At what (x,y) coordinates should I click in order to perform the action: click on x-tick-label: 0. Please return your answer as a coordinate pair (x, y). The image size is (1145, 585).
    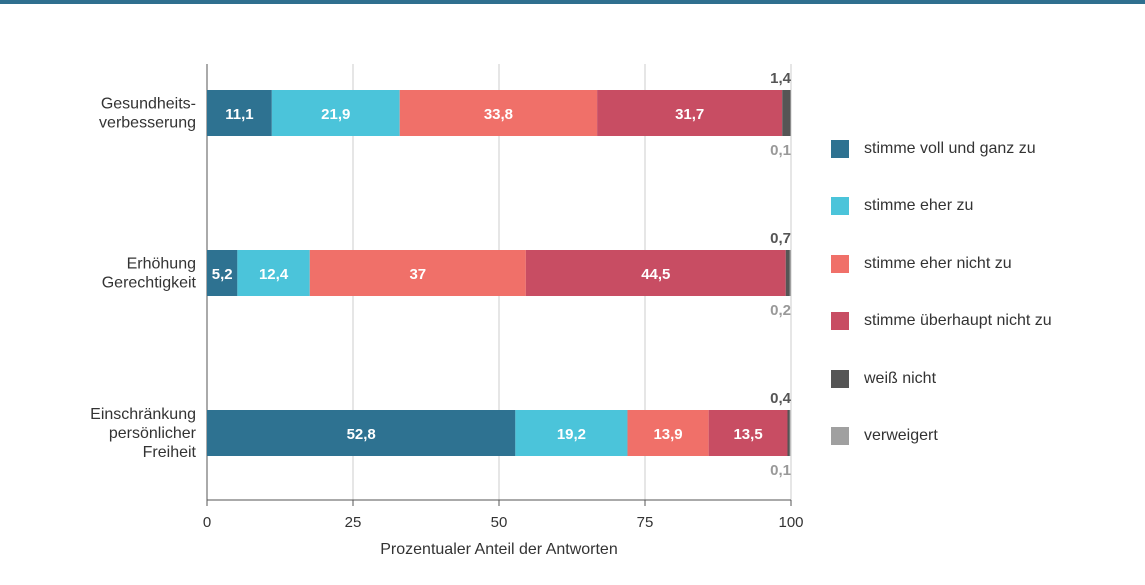
    Looking at the image, I should click on (207, 522).